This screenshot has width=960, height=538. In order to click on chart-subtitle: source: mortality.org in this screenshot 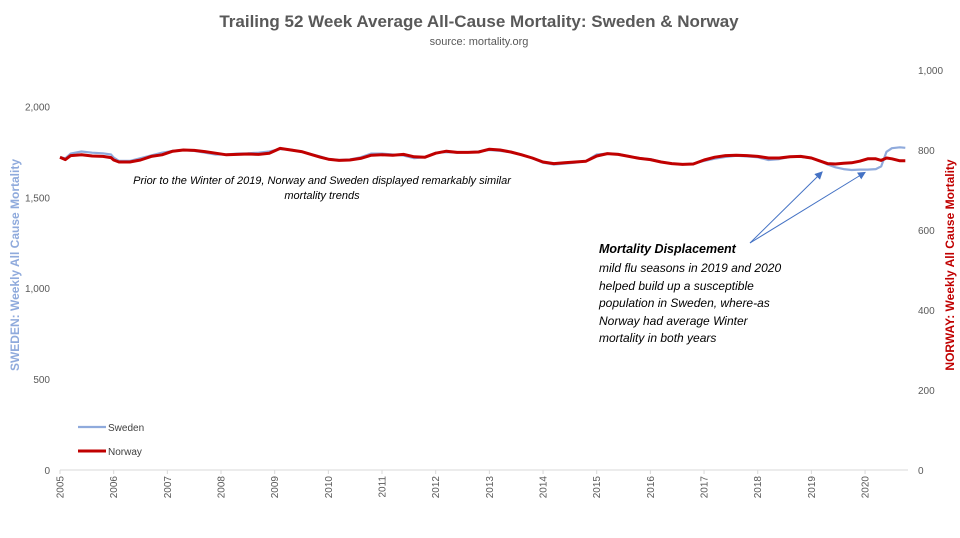, I will do `click(479, 42)`.